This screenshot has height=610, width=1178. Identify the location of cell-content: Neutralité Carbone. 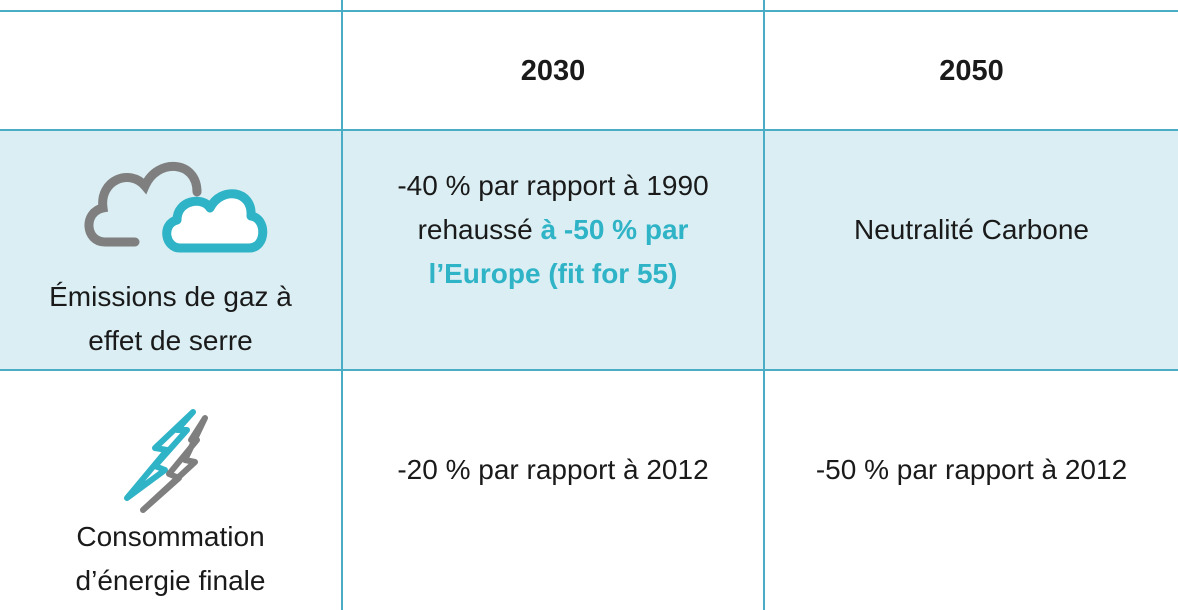
(971, 230).